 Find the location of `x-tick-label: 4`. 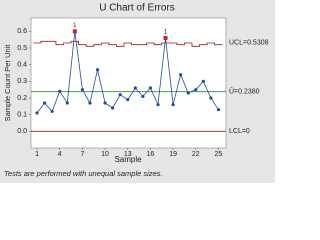

x-tick-label: 4 is located at coordinates (60, 154).